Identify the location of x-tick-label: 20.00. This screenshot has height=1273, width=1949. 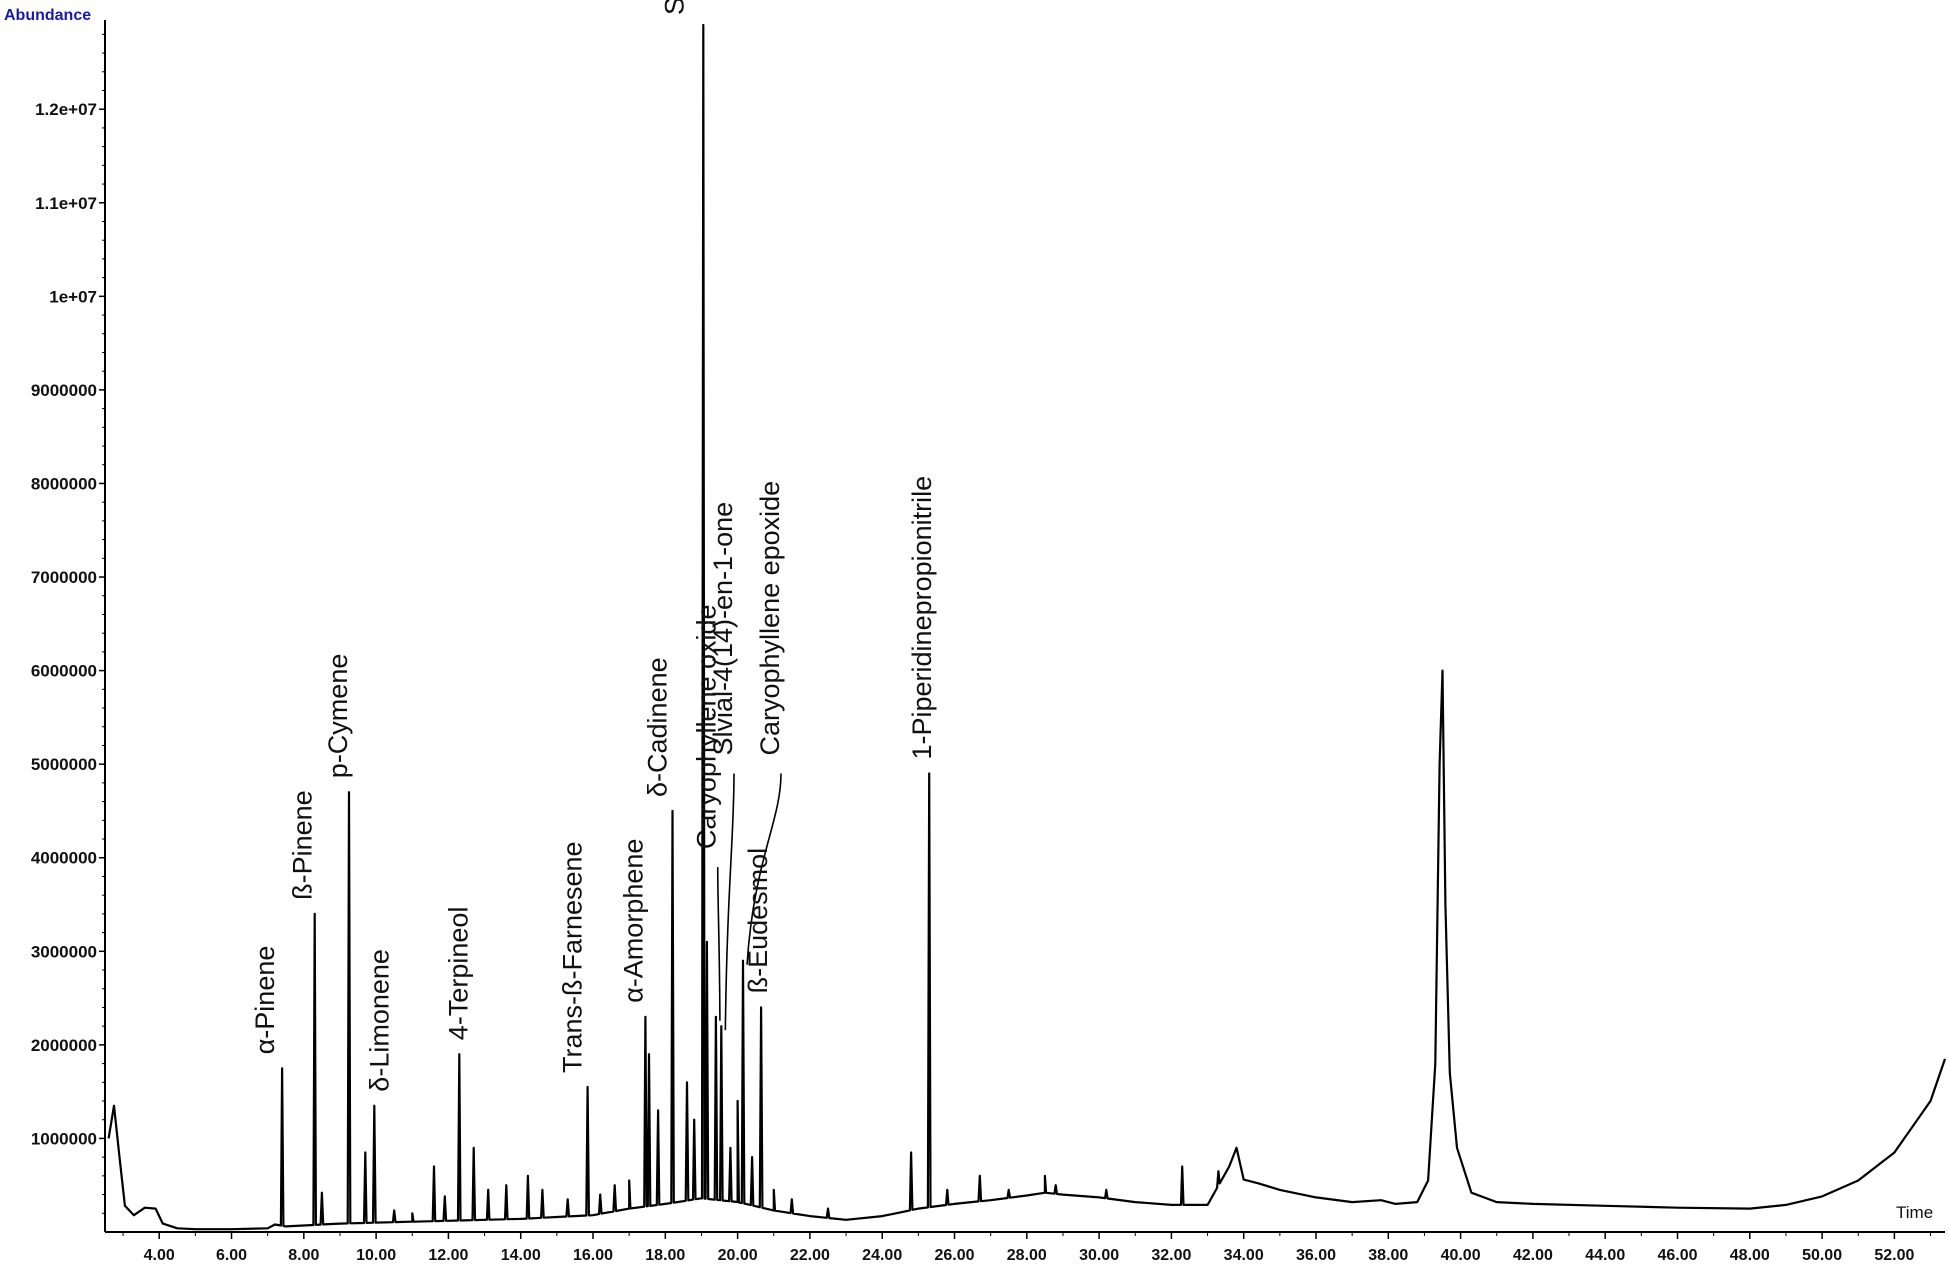
(738, 1255).